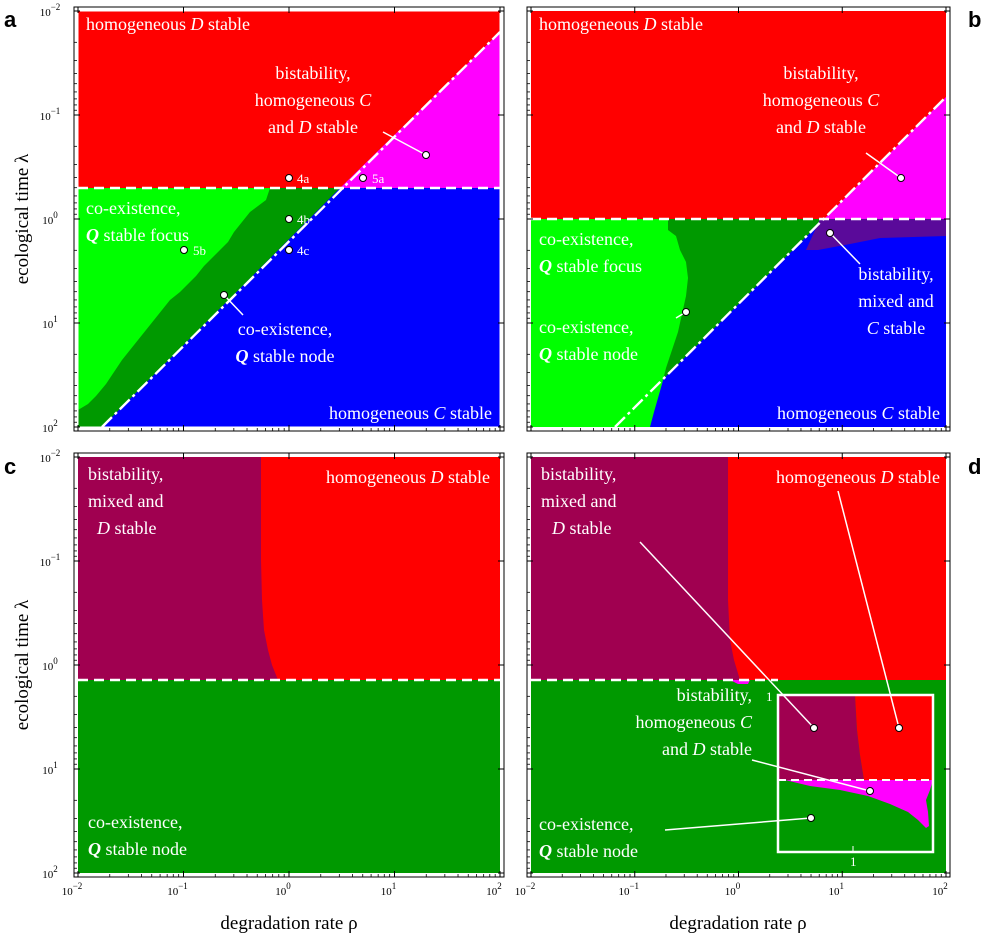 The image size is (992, 939). What do you see at coordinates (896, 328) in the screenshot?
I see `svg-text: C stable` at bounding box center [896, 328].